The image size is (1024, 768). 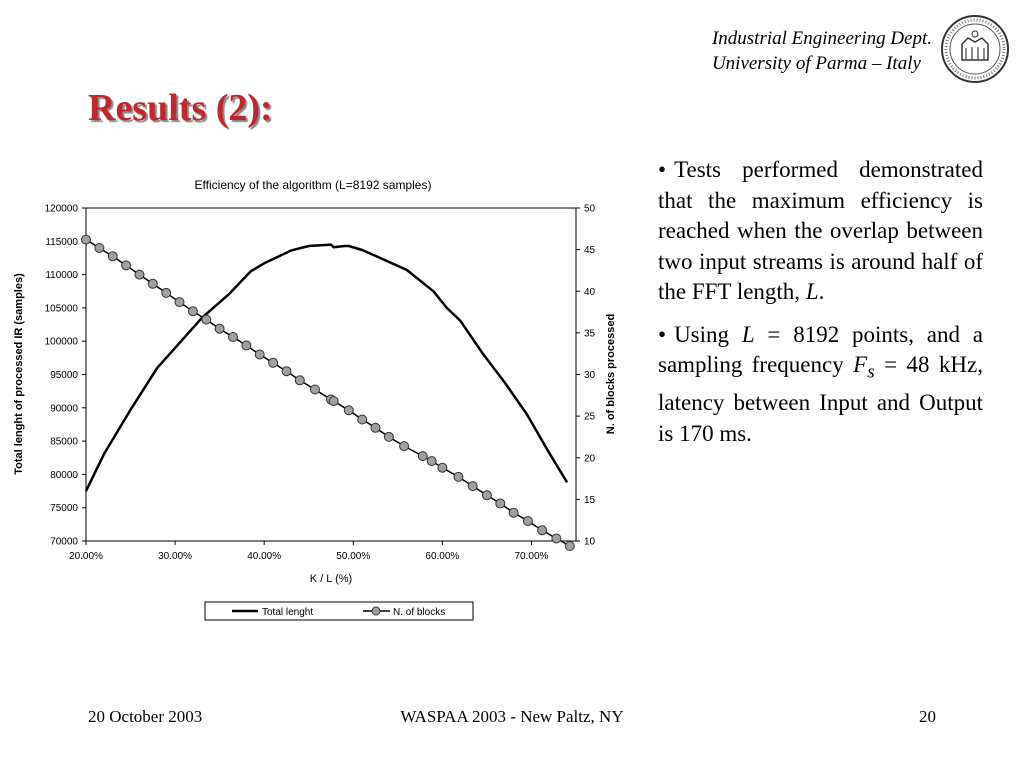 What do you see at coordinates (975, 49) in the screenshot?
I see `university-seal-icon` at bounding box center [975, 49].